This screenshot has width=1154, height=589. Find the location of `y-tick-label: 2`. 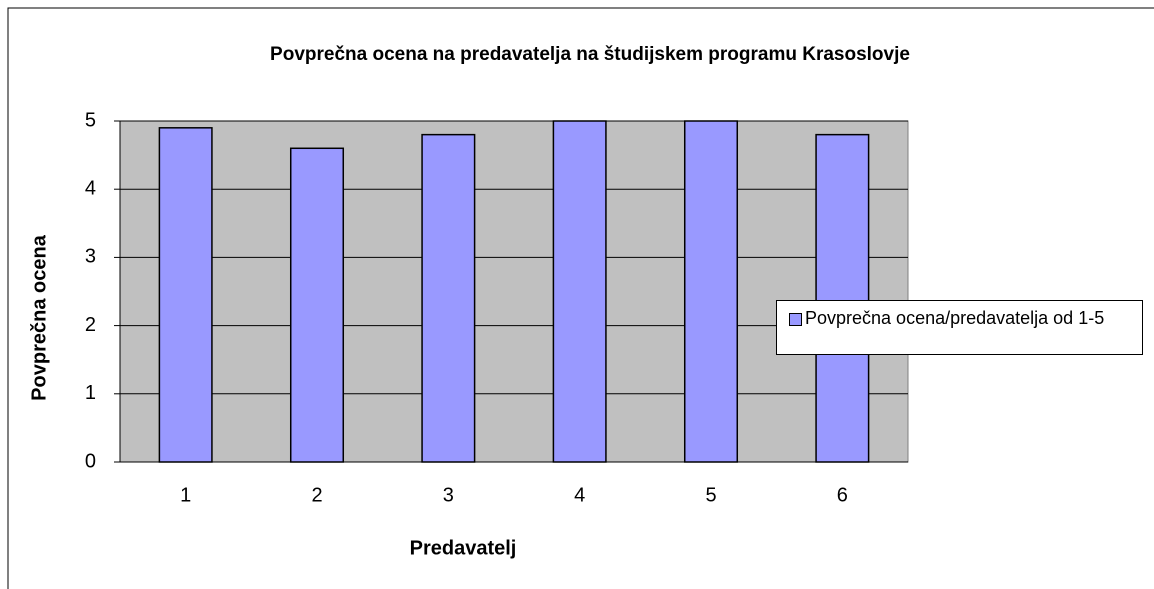

y-tick-label: 2 is located at coordinates (90, 325).